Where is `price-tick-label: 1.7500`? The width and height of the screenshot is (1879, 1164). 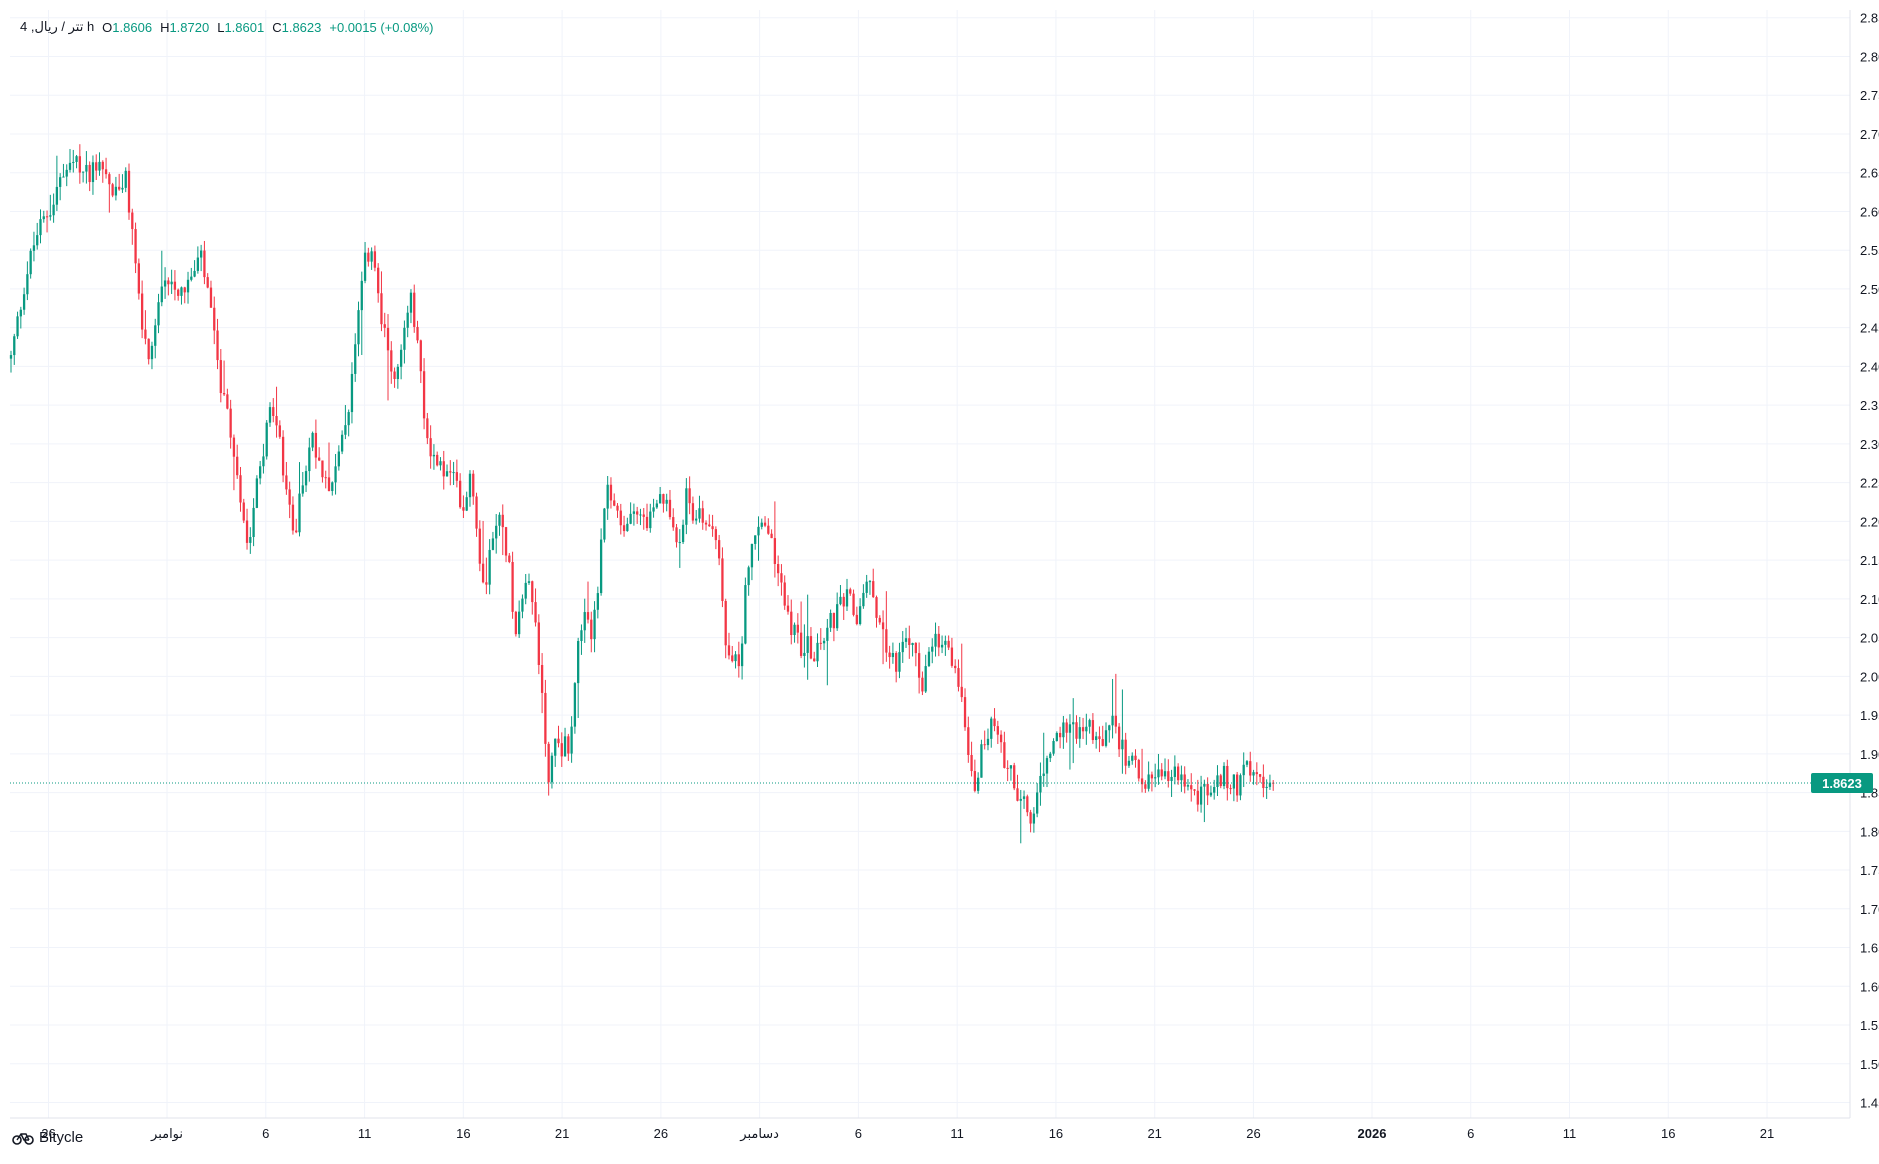 price-tick-label: 1.7500 is located at coordinates (1869, 870).